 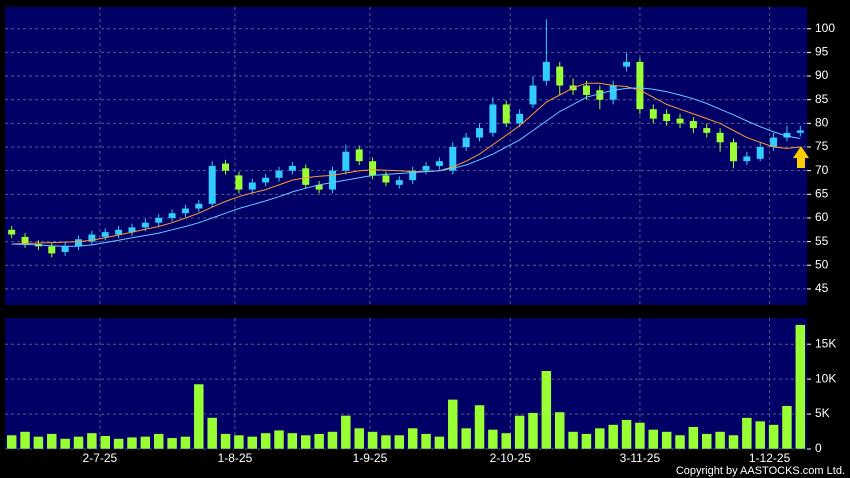 What do you see at coordinates (801, 157) in the screenshot?
I see `arrow-marker` at bounding box center [801, 157].